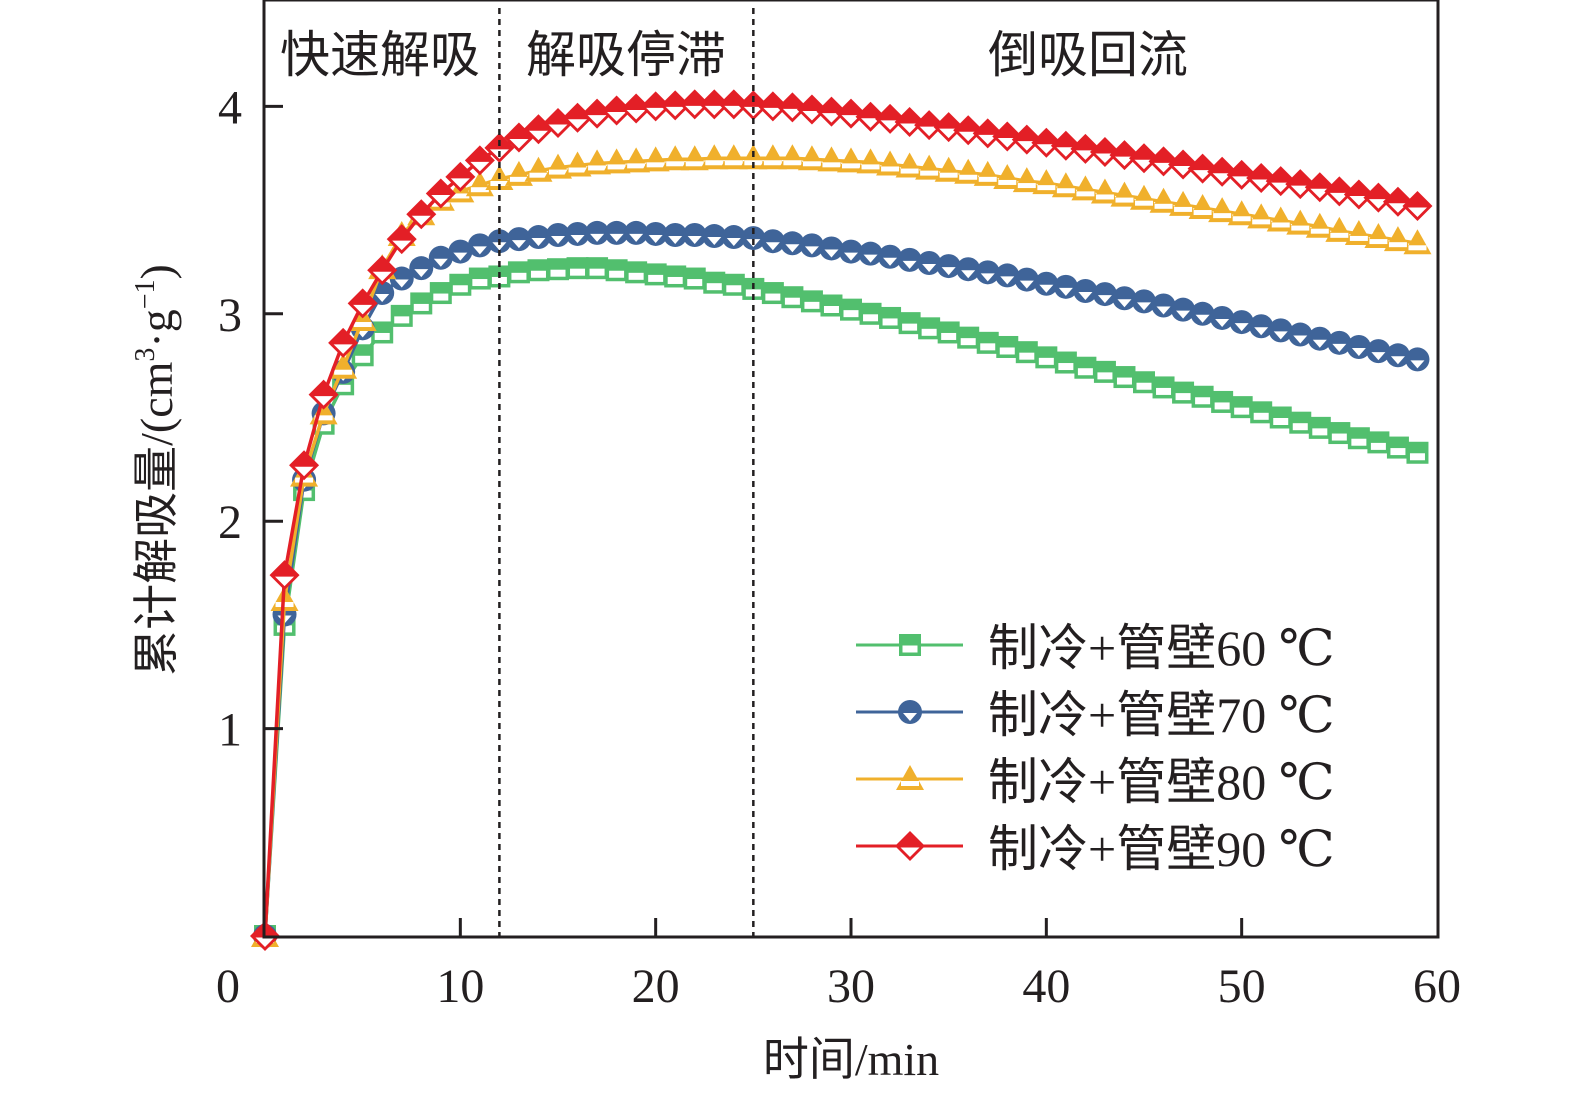 Image resolution: width=1575 pixels, height=1099 pixels. What do you see at coordinates (230, 315) in the screenshot?
I see `y-tick-label: 3` at bounding box center [230, 315].